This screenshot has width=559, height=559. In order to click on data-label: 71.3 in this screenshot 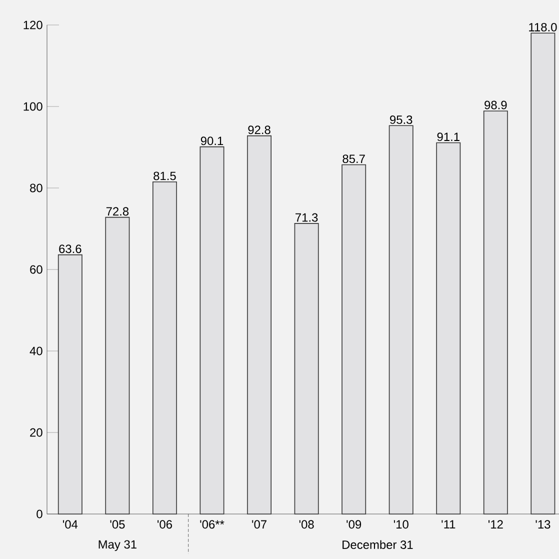, I will do `click(307, 217)`.